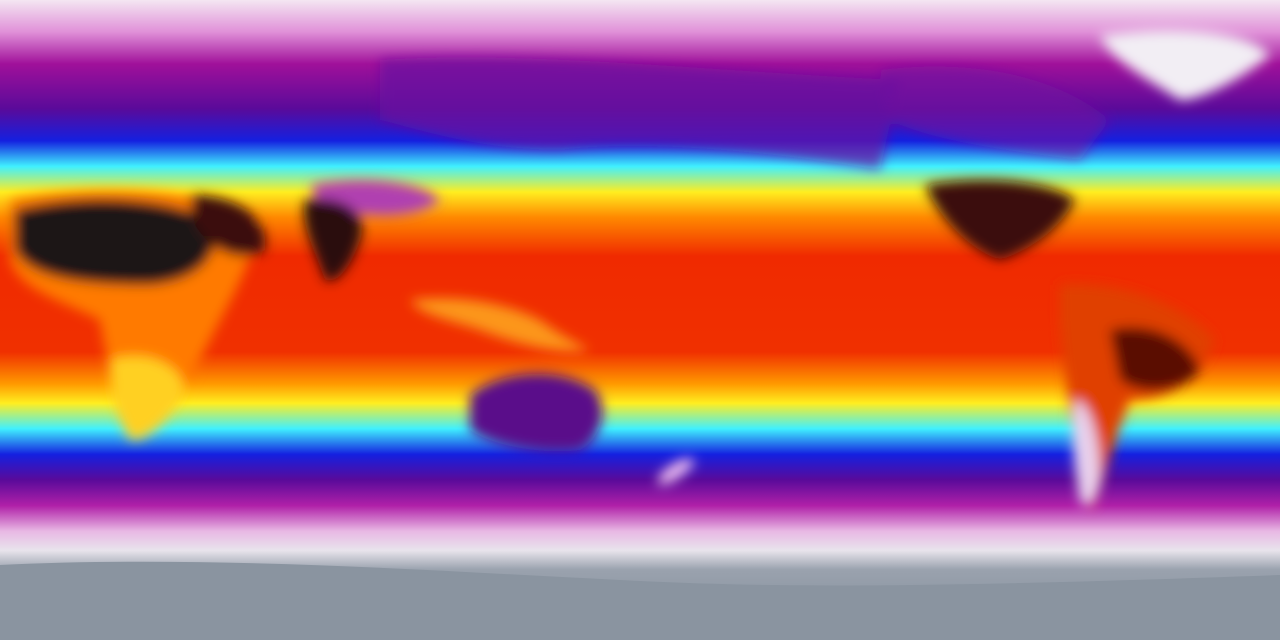  What do you see at coordinates (114, 242) in the screenshot?
I see `sahara-hot-zone` at bounding box center [114, 242].